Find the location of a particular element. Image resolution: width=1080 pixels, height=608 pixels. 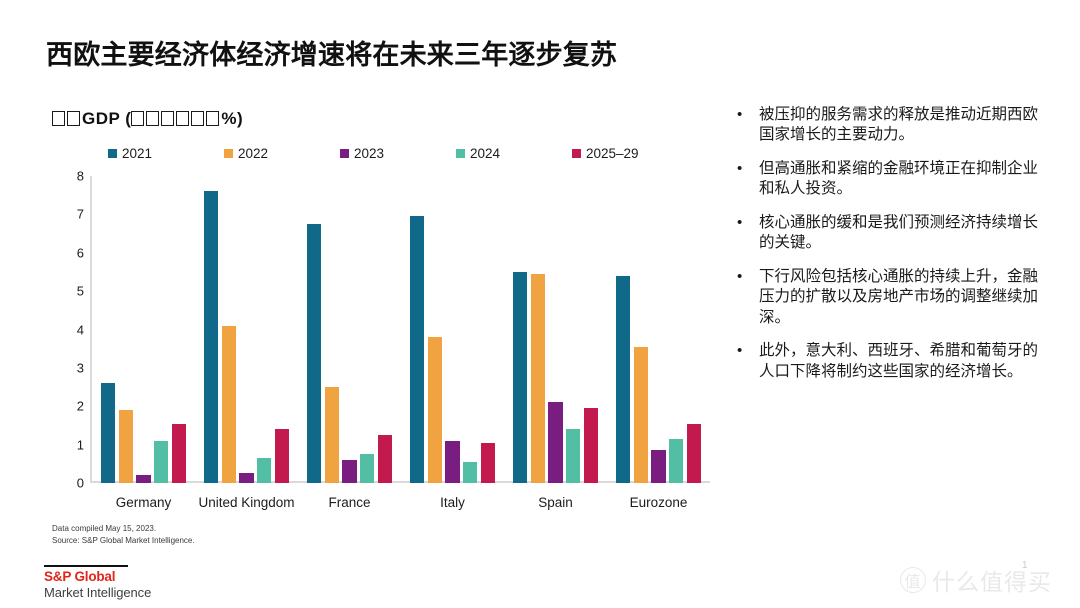

x-axis-label-france: France is located at coordinates (349, 502).